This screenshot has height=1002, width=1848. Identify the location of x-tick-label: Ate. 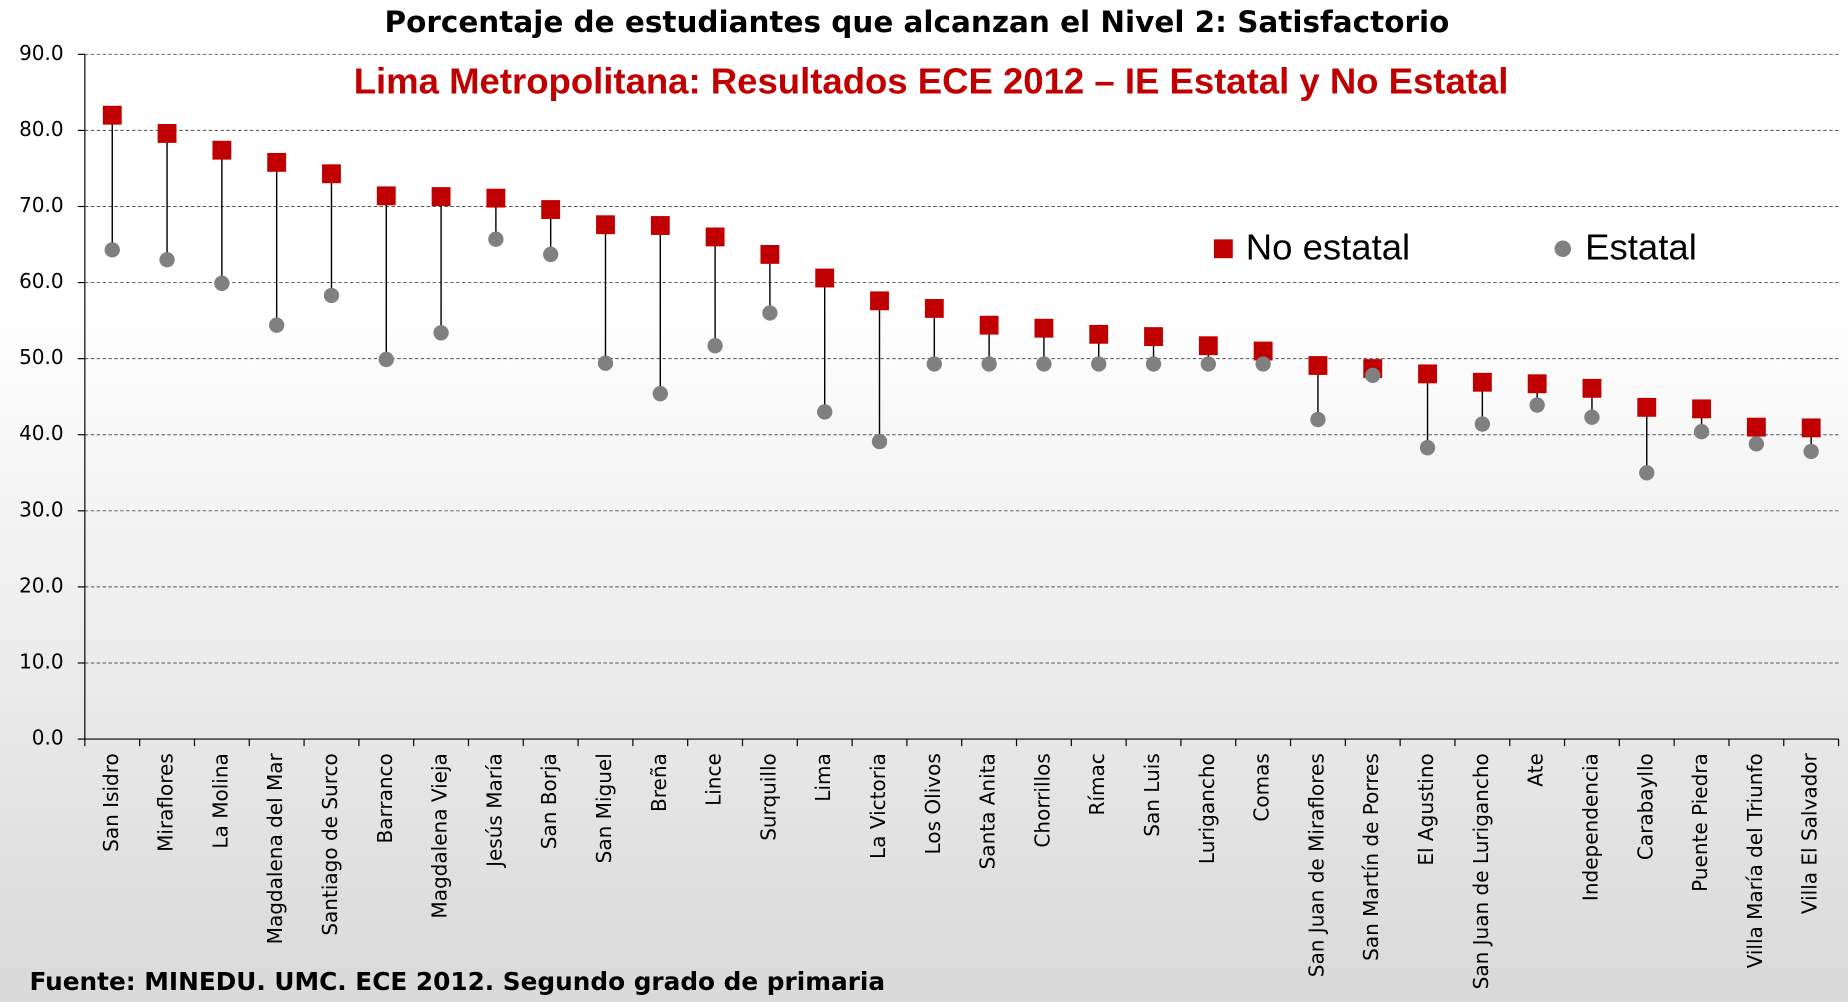
(1536, 770).